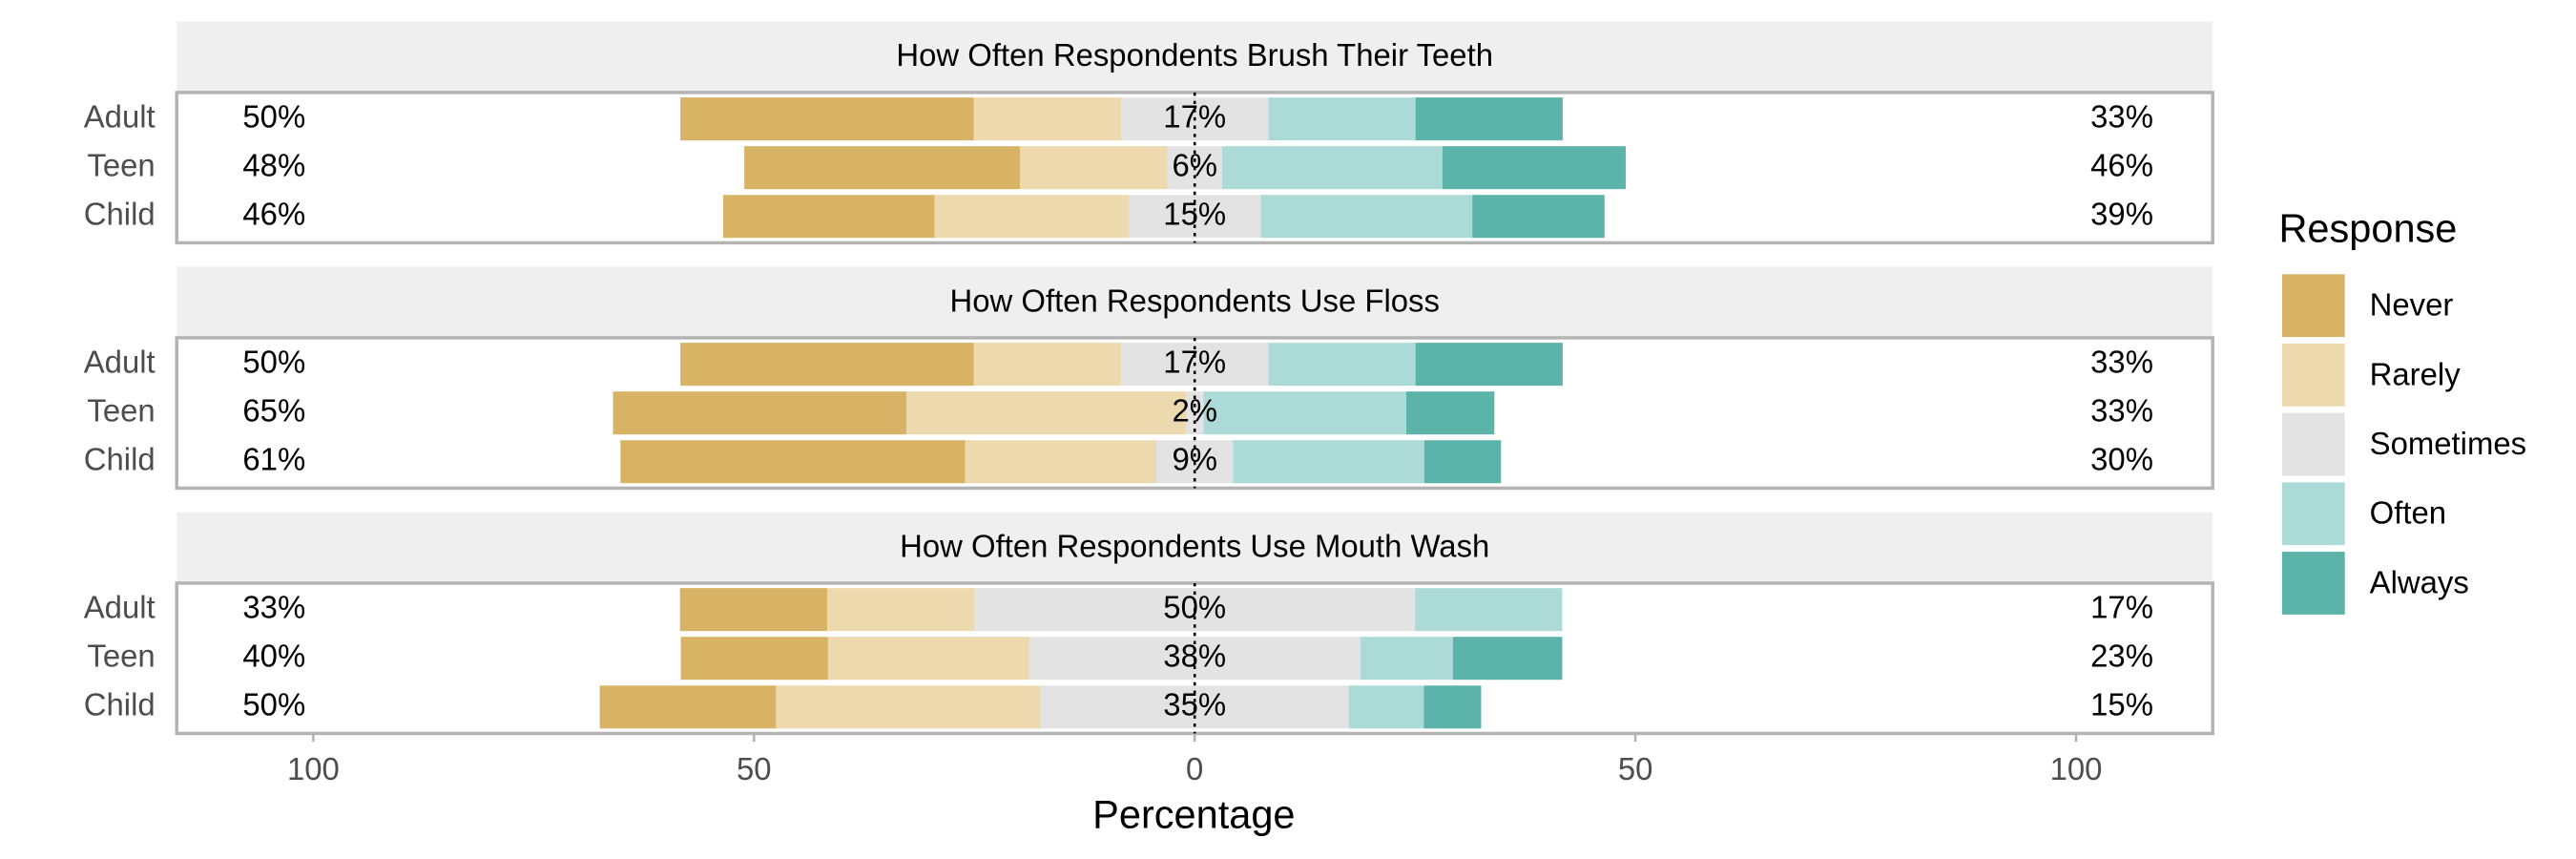  Describe the element at coordinates (2367, 227) in the screenshot. I see `legend-title: Response` at that location.